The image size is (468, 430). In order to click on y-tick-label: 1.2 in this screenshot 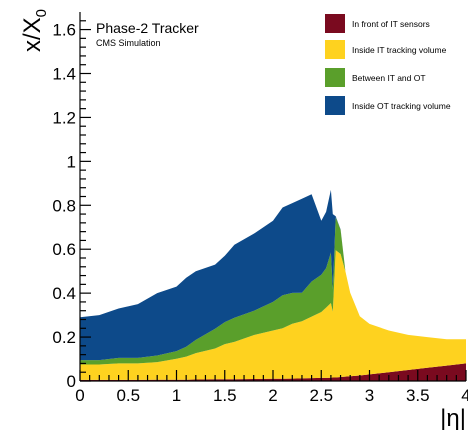, I will do `click(64, 117)`.